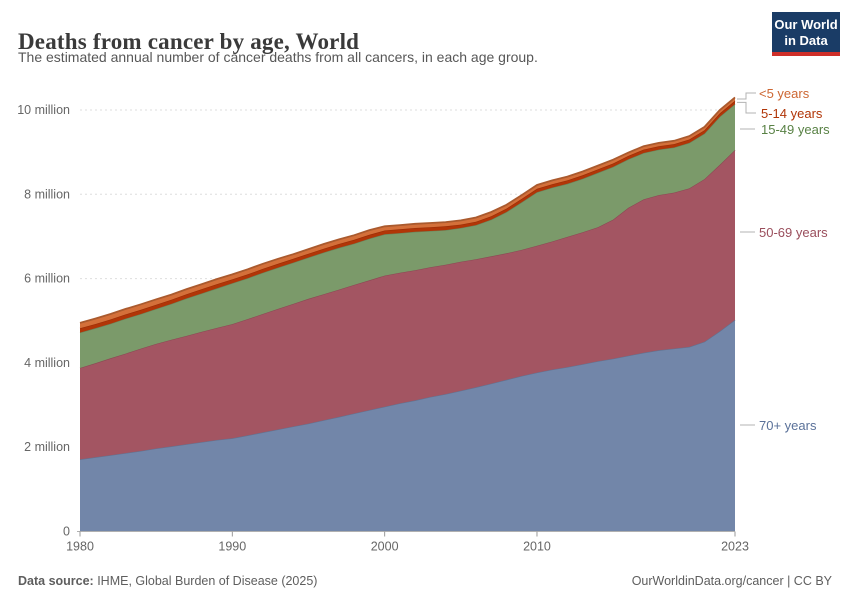 Image resolution: width=850 pixels, height=600 pixels. I want to click on owid-credit-link: OurWorldinData.org/cancer | CC BY, so click(731, 581).